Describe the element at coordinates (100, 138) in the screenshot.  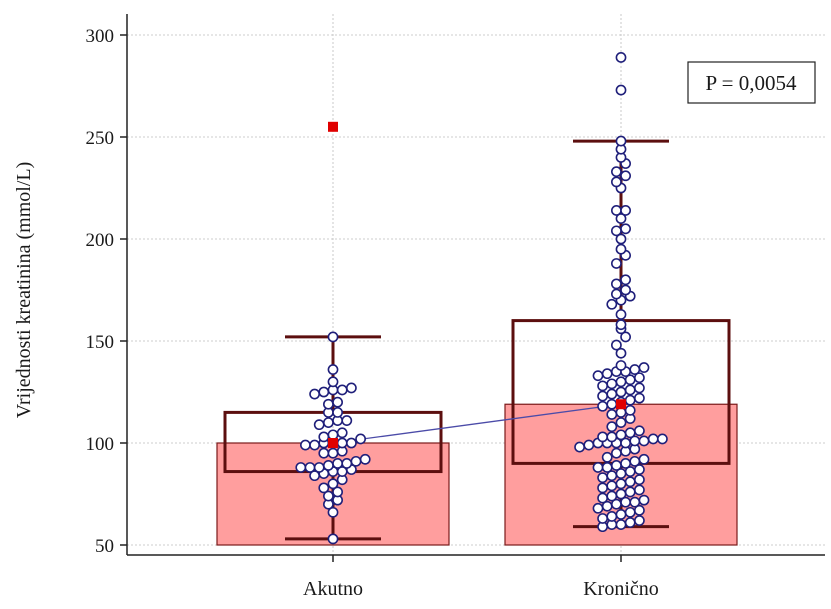
I see `y-tick-label: 250` at that location.